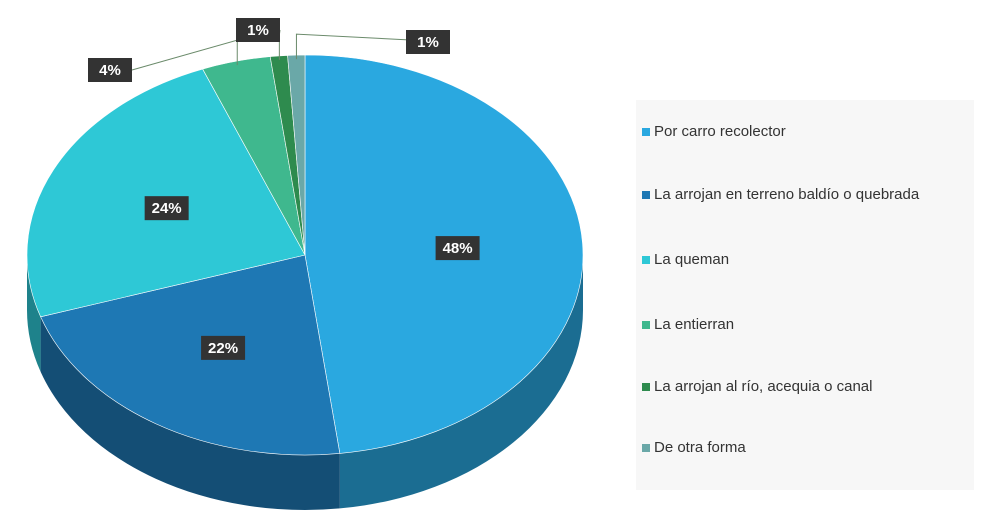 The width and height of the screenshot is (982, 522). I want to click on legend-item: La queman, so click(807, 259).